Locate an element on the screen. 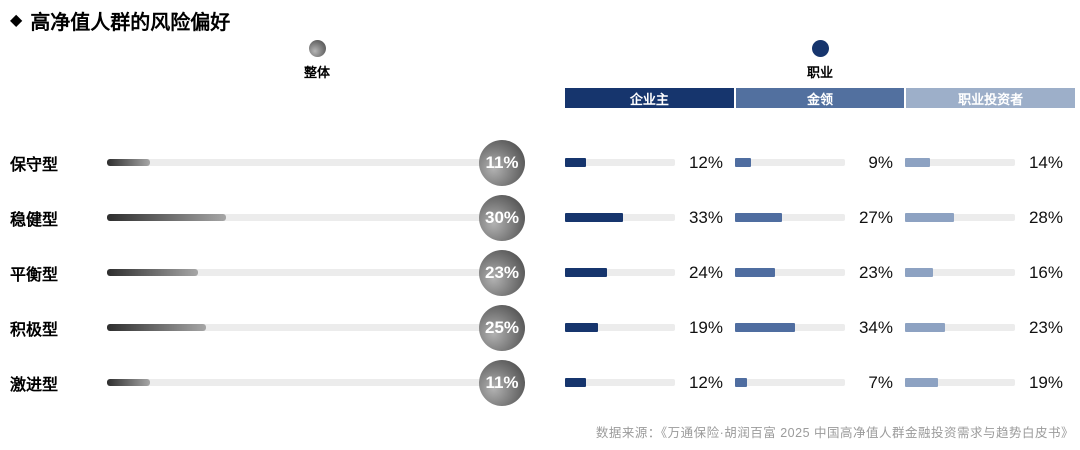 The image size is (1080, 450). occupation-cells: 12% 9% 14% is located at coordinates (820, 163).